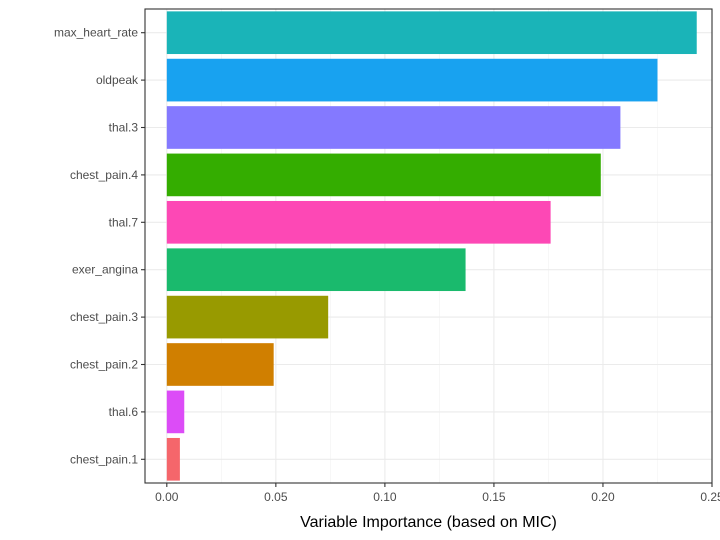 The width and height of the screenshot is (720, 540). I want to click on y-tick-label: chest_pain.3, so click(104, 317).